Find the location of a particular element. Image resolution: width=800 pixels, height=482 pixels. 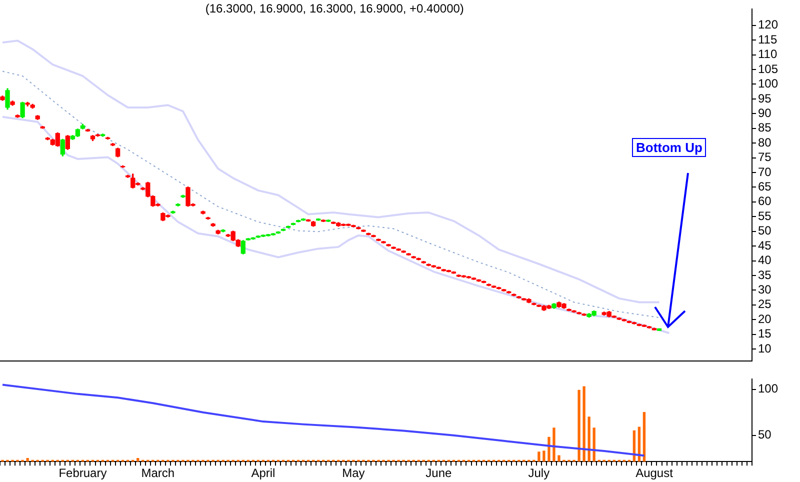

x-tick-label: August is located at coordinates (655, 473).